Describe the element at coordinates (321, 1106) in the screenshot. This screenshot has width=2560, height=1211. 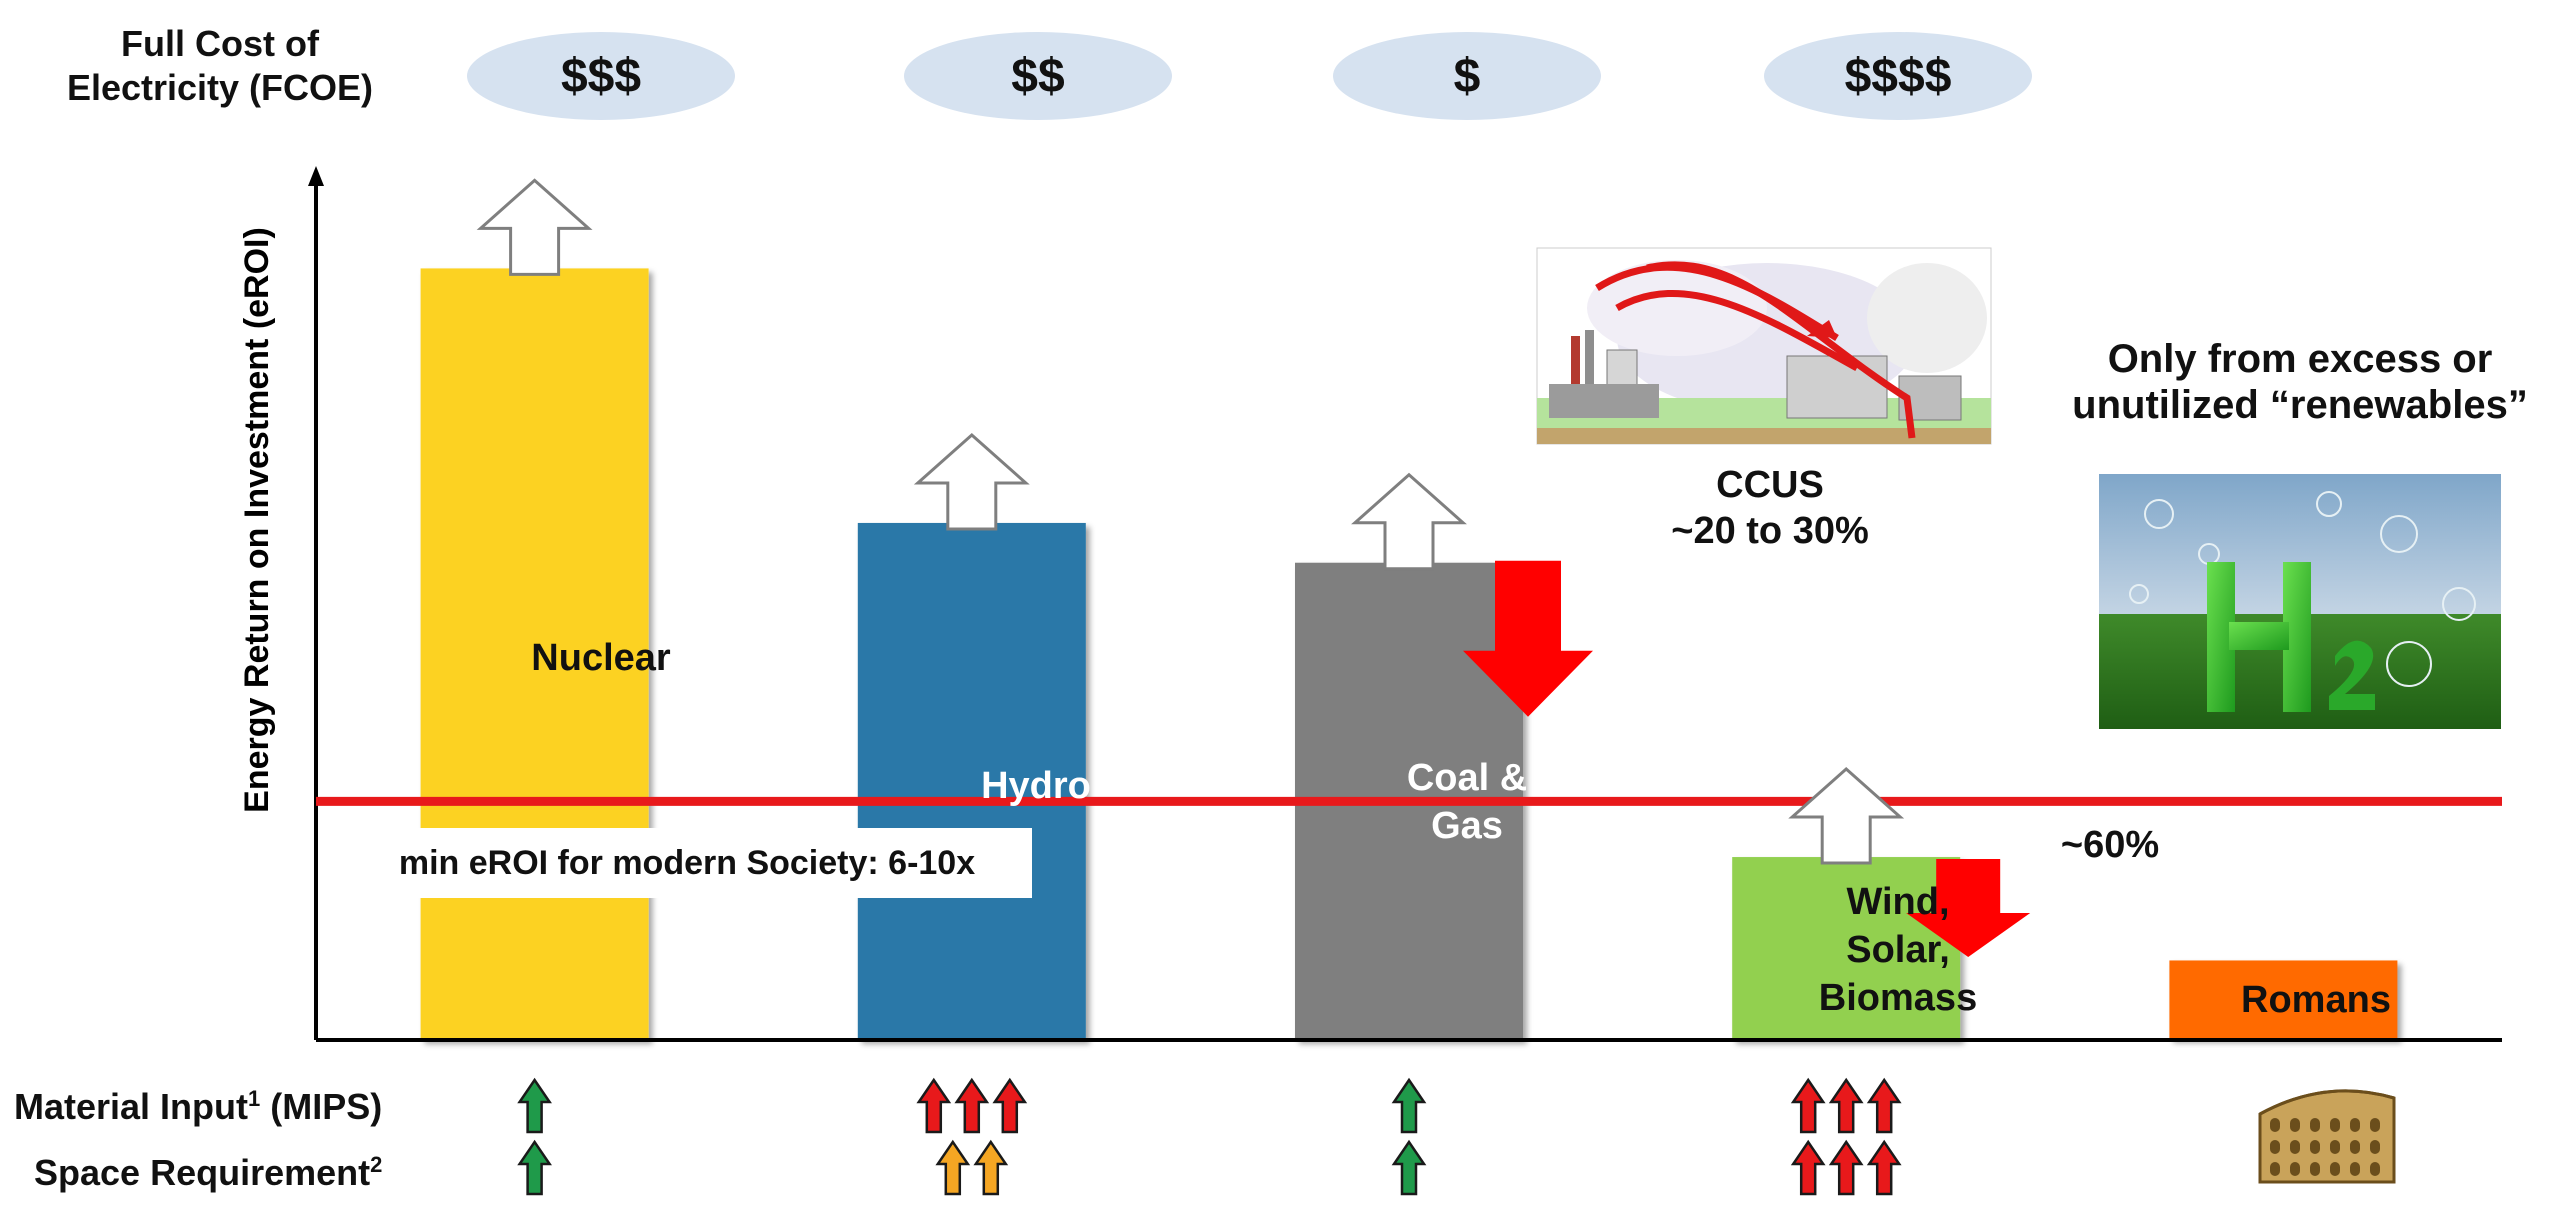
I see `material-input-tail: (MIPS)` at that location.